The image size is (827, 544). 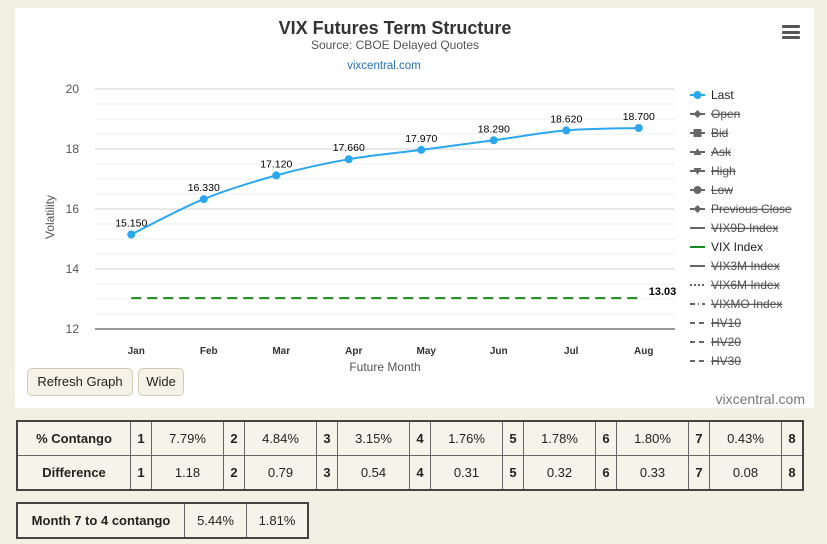 What do you see at coordinates (745, 438) in the screenshot?
I see `contango-value: 0.43%` at bounding box center [745, 438].